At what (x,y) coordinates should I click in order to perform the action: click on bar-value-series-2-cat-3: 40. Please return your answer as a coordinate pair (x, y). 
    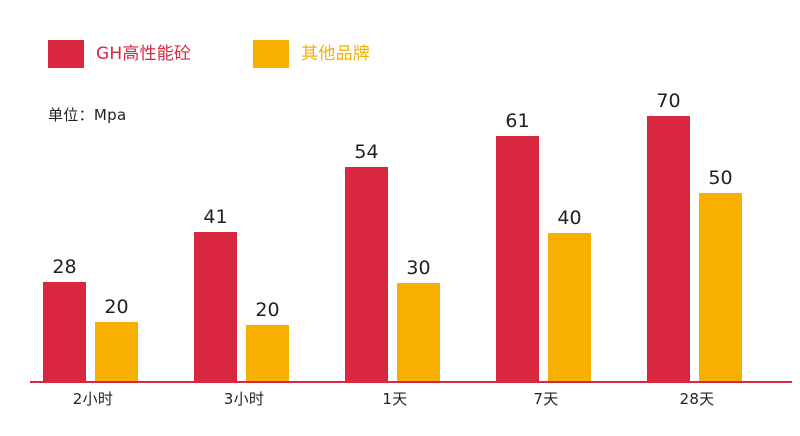
    Looking at the image, I should click on (569, 218).